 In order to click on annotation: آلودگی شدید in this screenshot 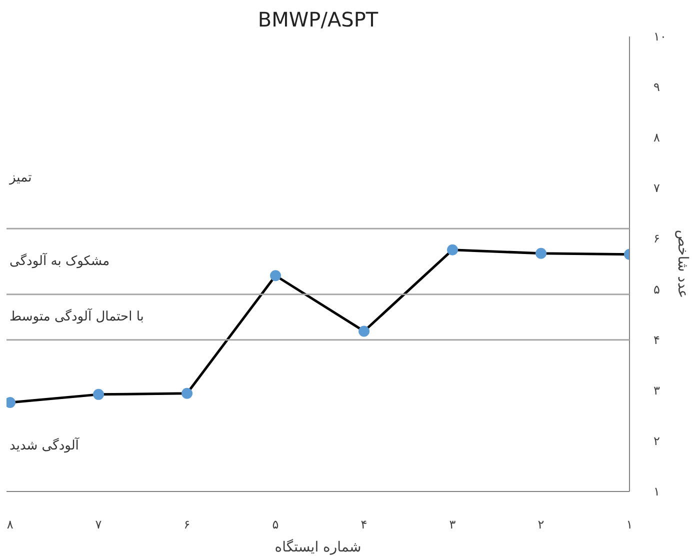, I will do `click(45, 445)`.